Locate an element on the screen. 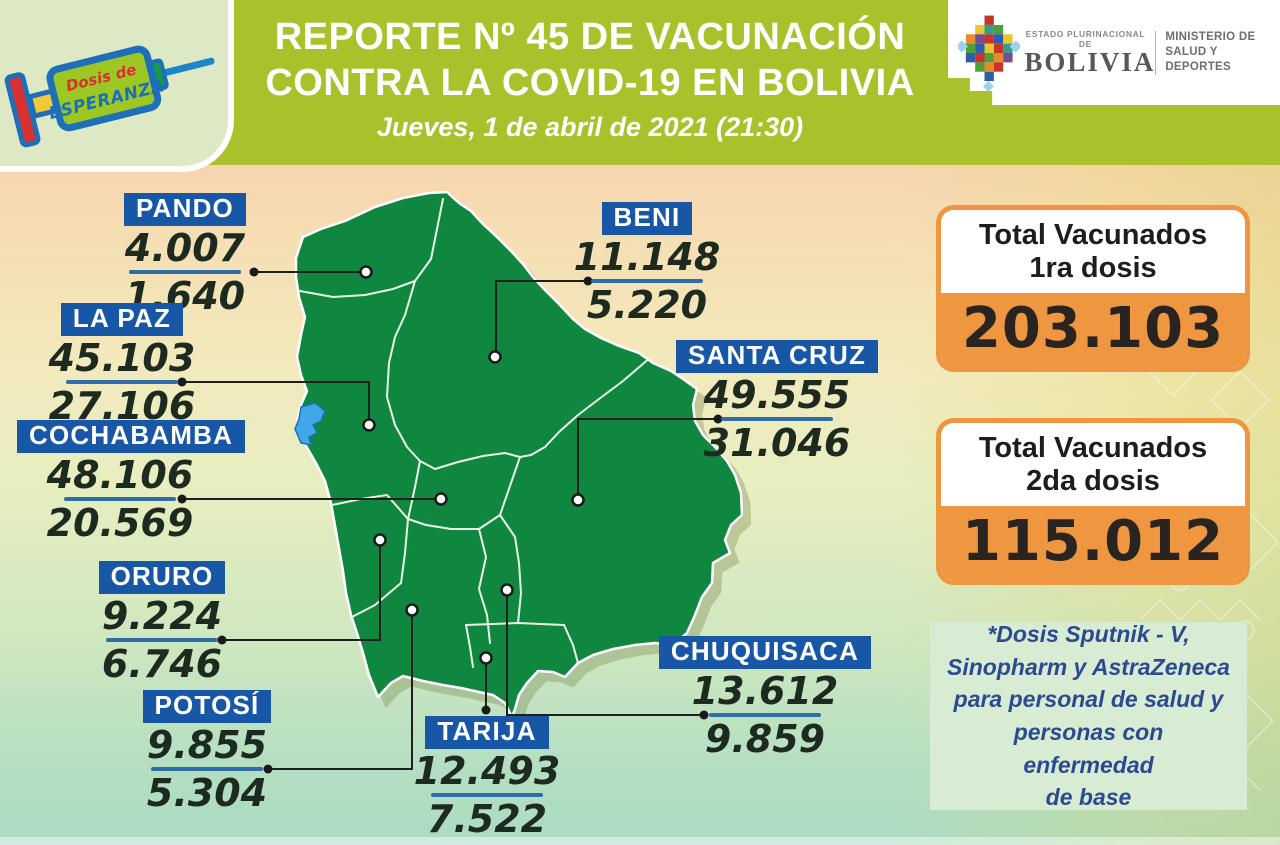 The width and height of the screenshot is (1280, 845). department-block-beni: BENI 11.148 5.220 is located at coordinates (647, 263).